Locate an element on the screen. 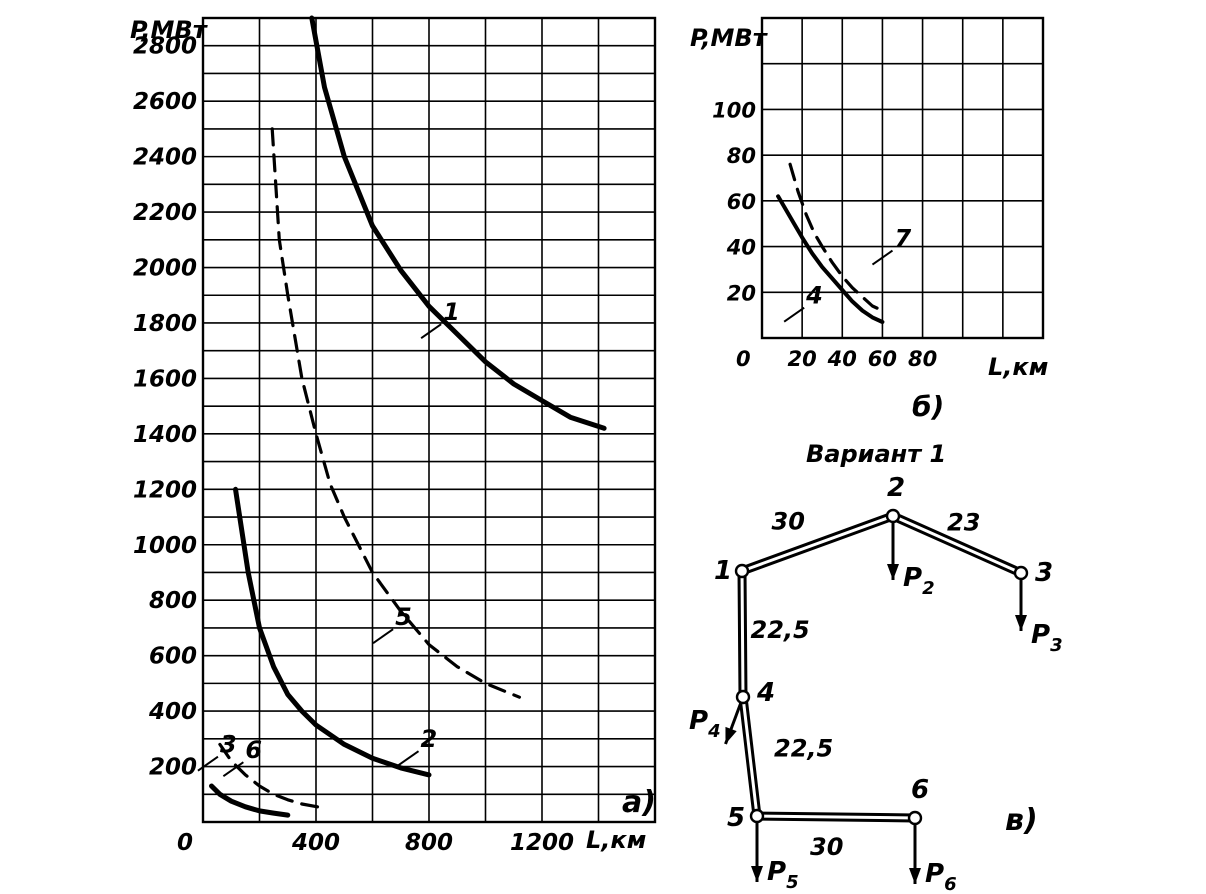 Image resolution: width=1206 pixels, height=894 pixels. chart-a-series-5-line is located at coordinates (395, 413).